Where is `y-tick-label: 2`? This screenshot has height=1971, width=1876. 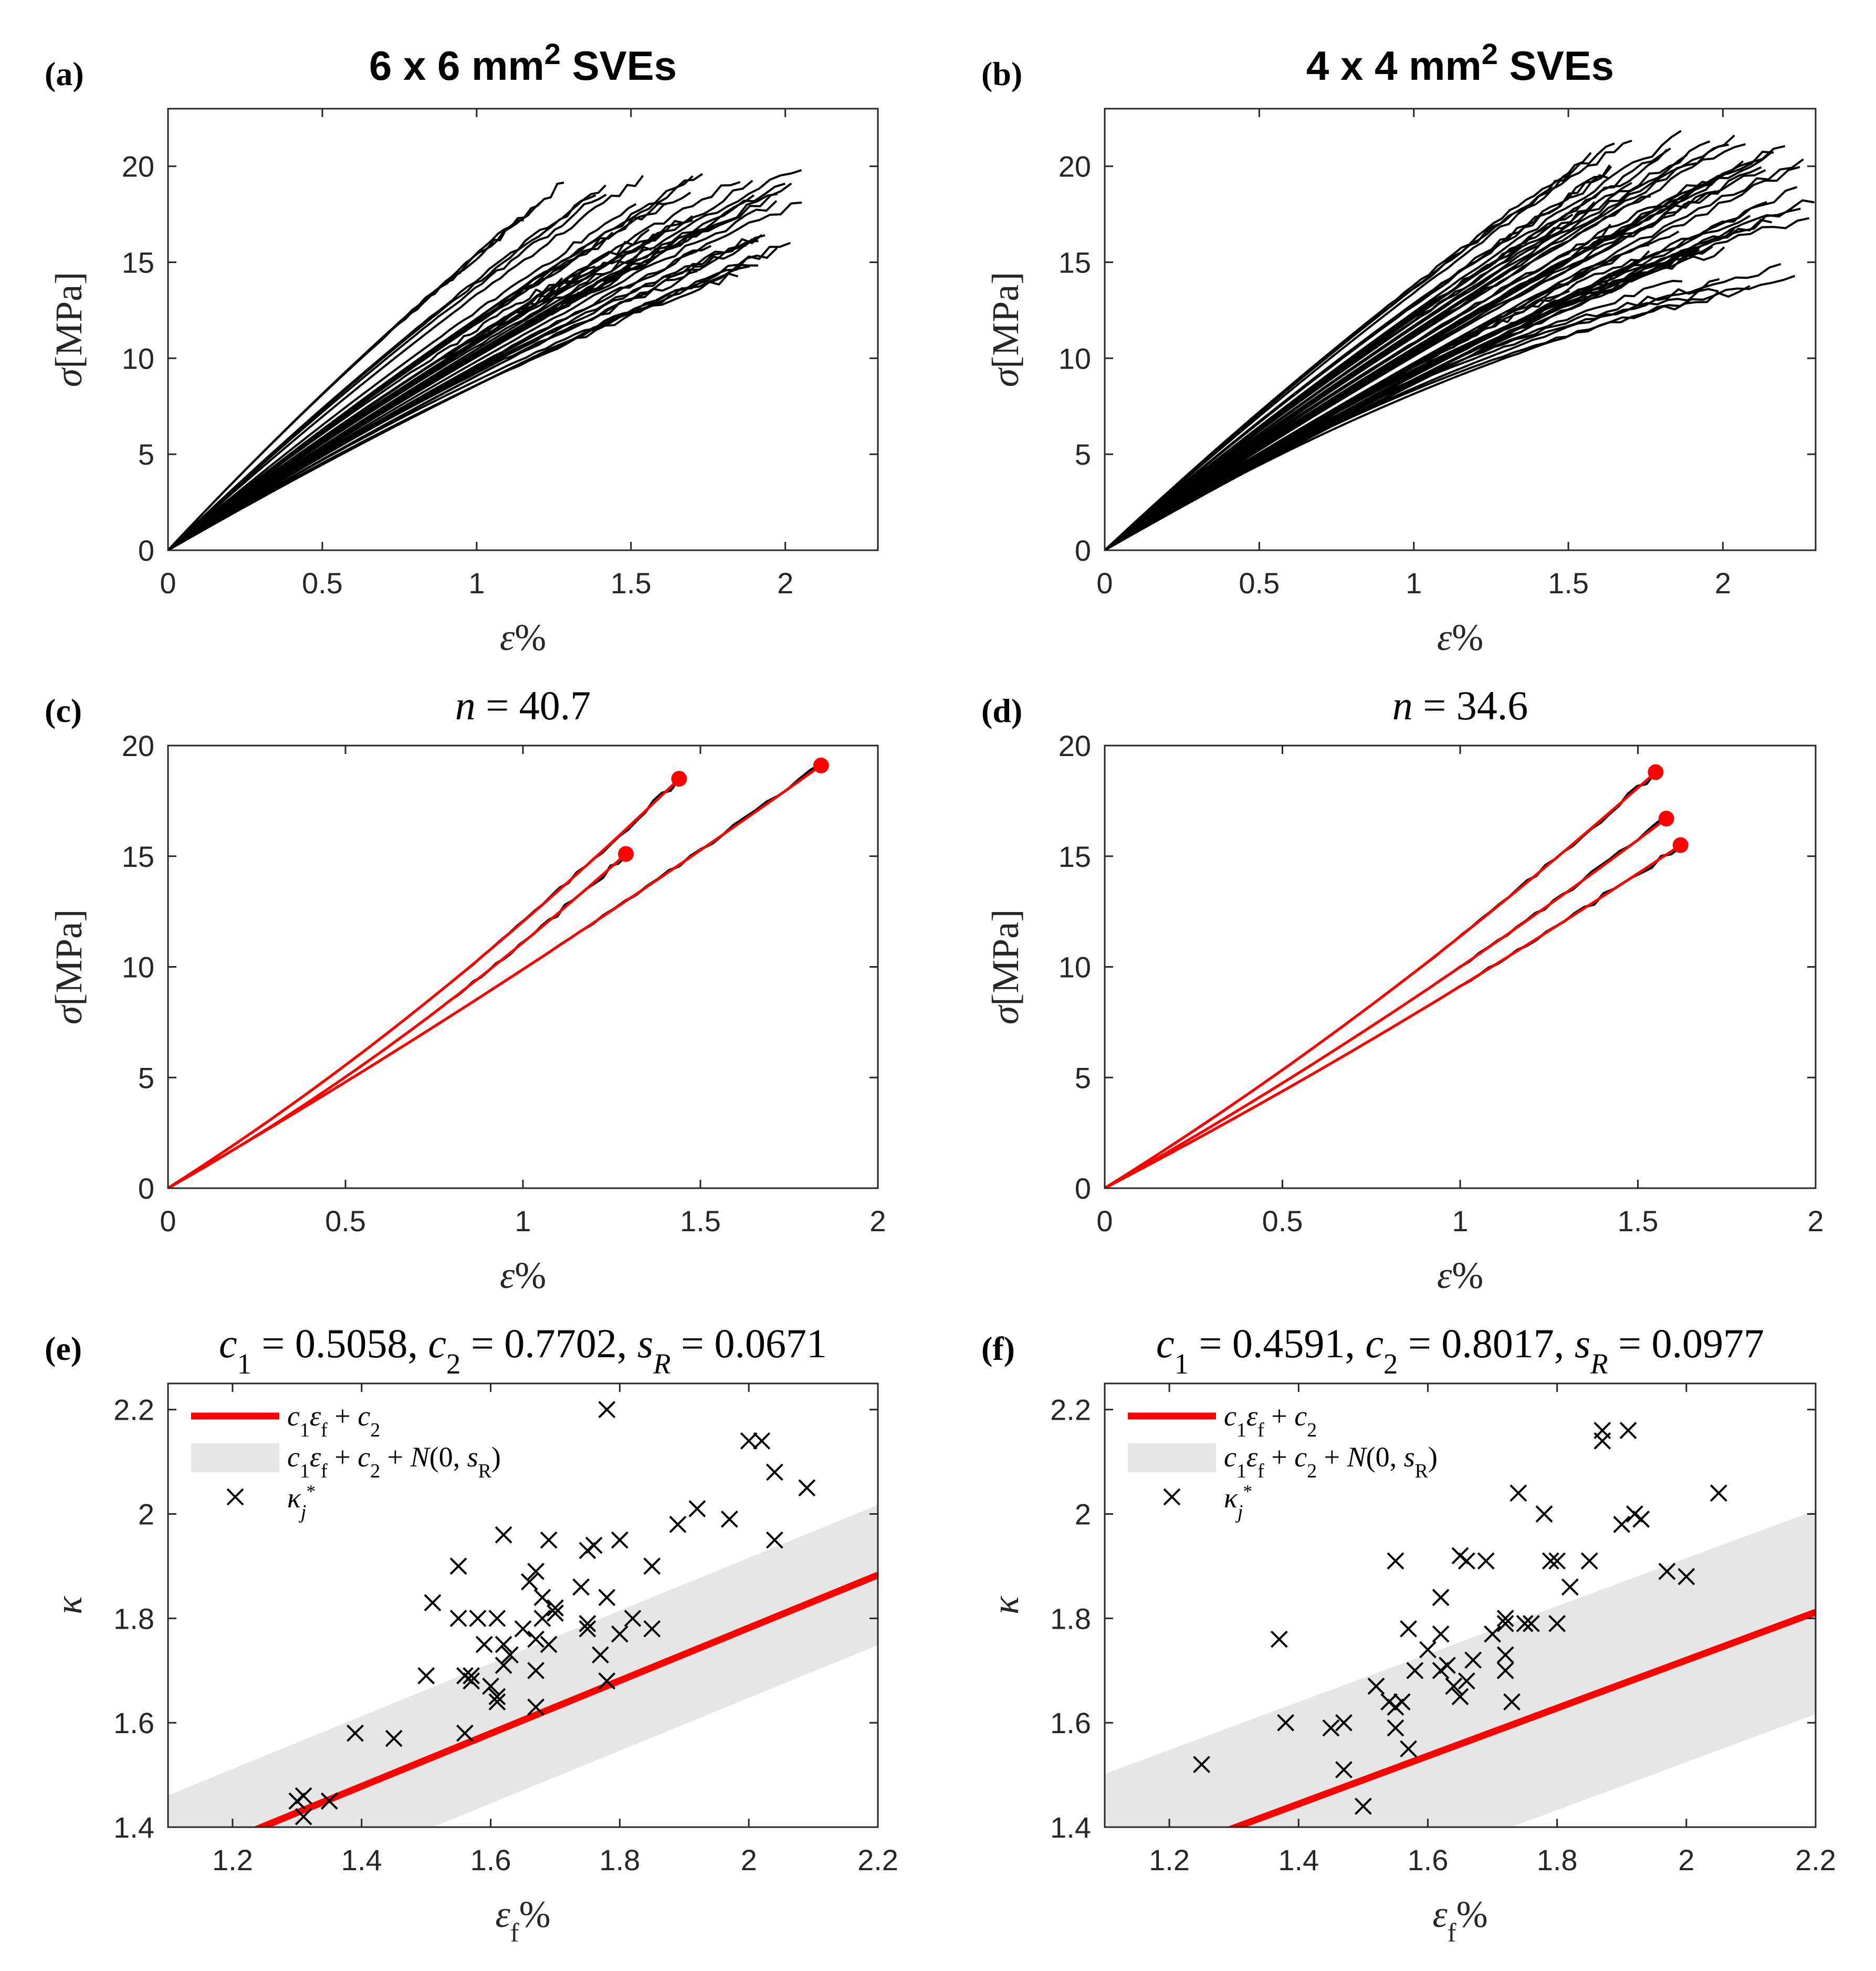 y-tick-label: 2 is located at coordinates (146, 1514).